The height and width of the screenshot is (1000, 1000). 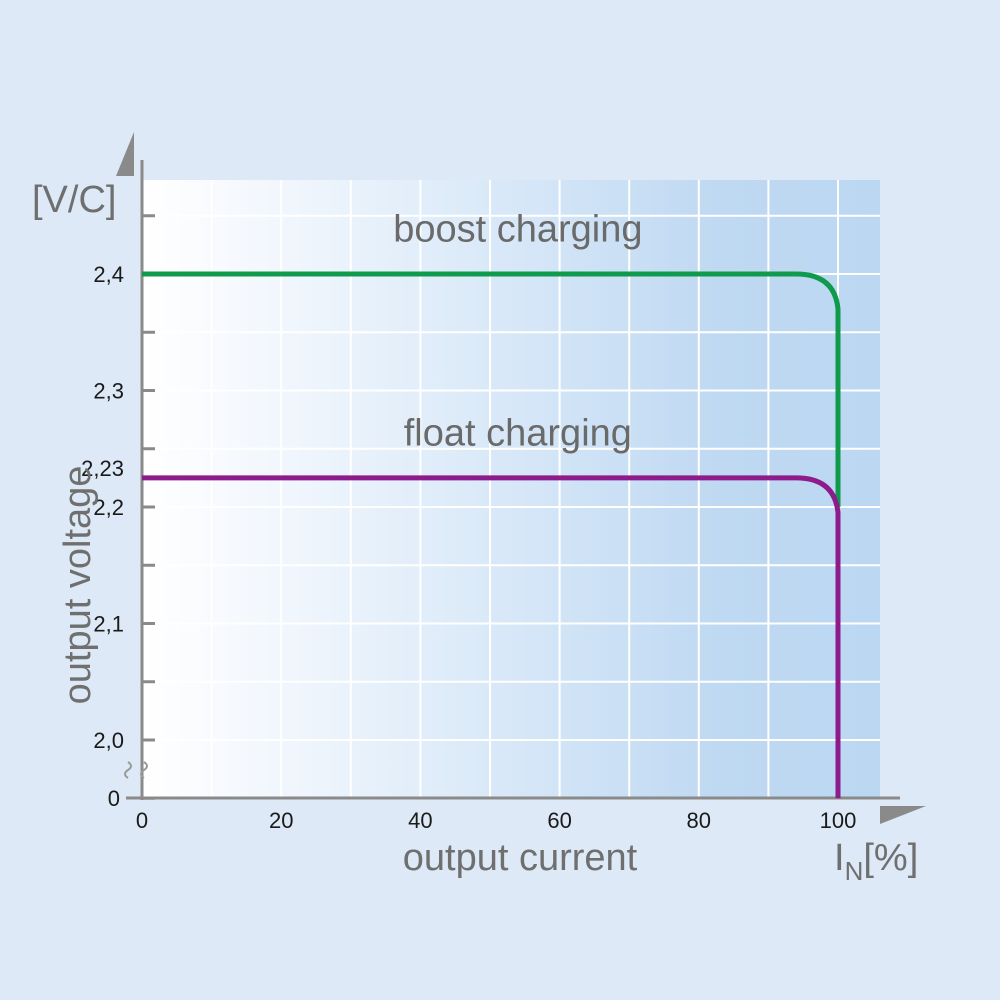 What do you see at coordinates (281, 820) in the screenshot?
I see `x-tick-label: 20` at bounding box center [281, 820].